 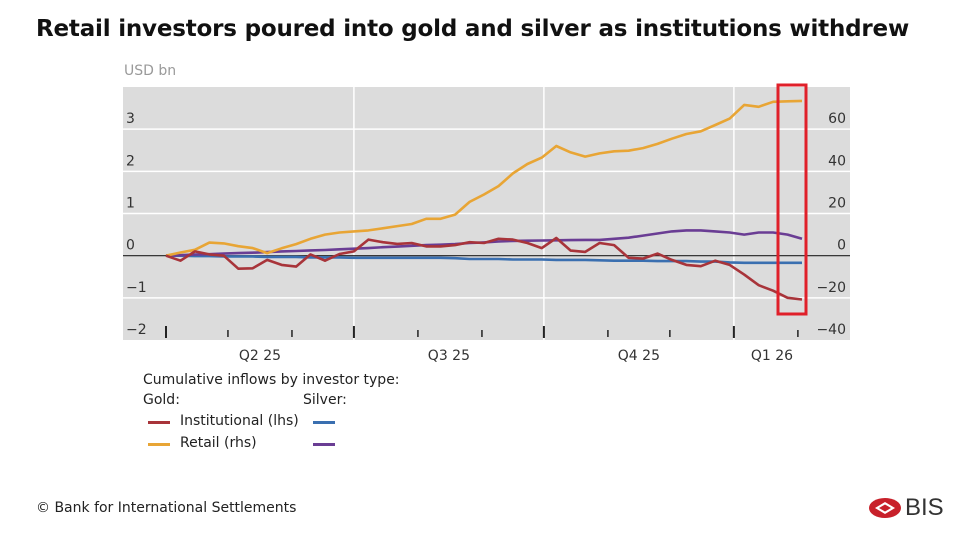 What do you see at coordinates (484, 259) in the screenshot?
I see `series-line-silver-institutional` at bounding box center [484, 259].